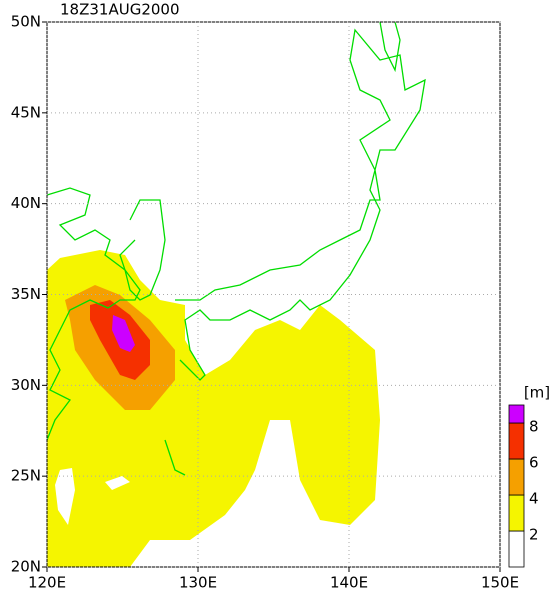  I want to click on colorbar-unit: [m], so click(537, 393).